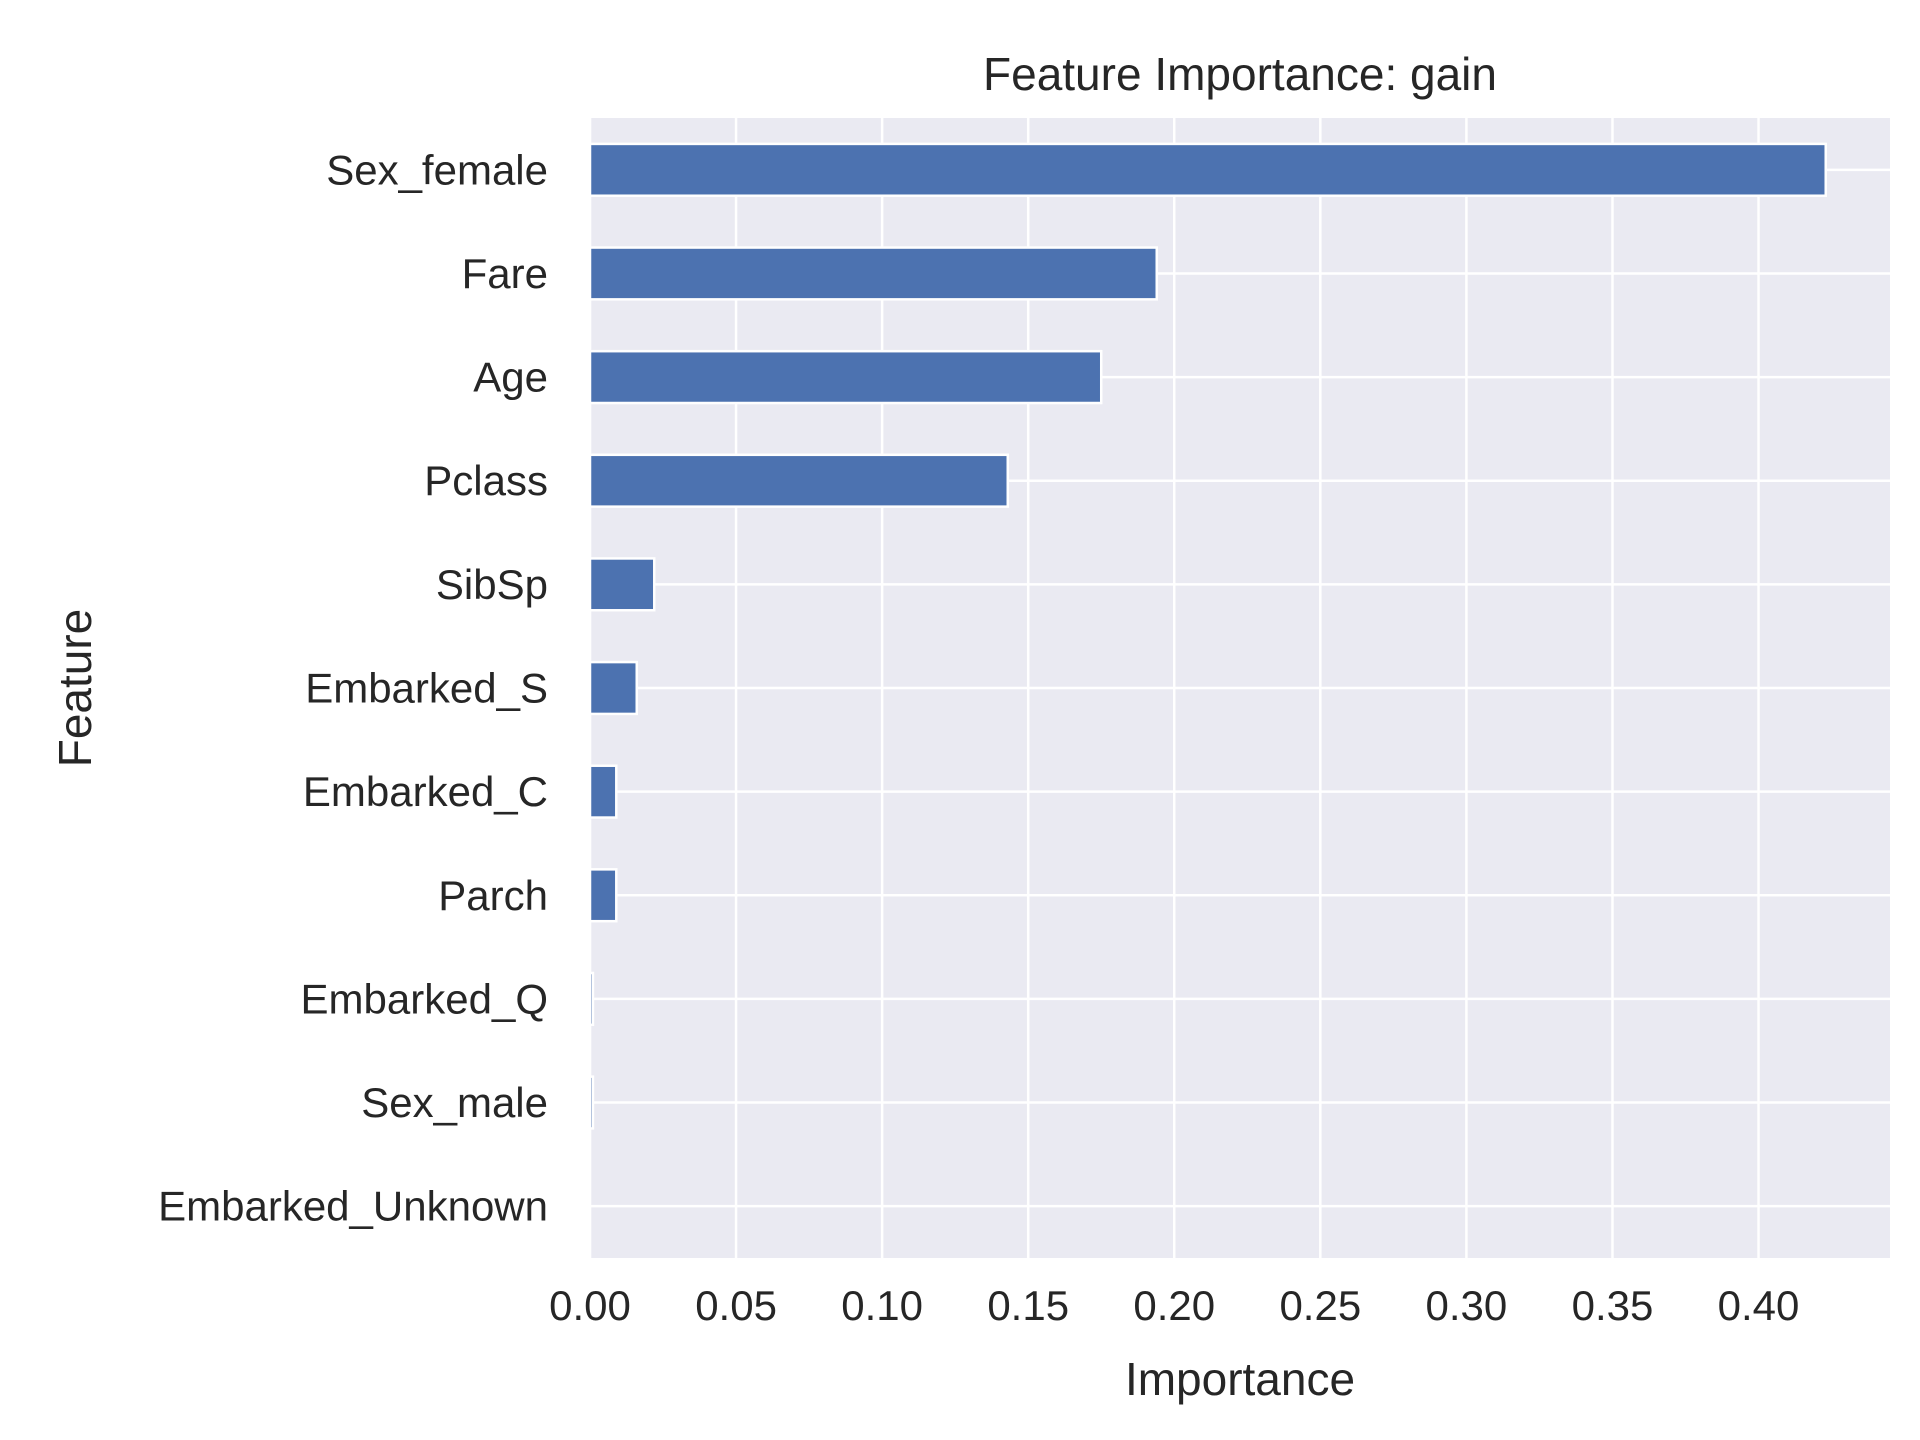 The height and width of the screenshot is (1440, 1920). Describe the element at coordinates (492, 584) in the screenshot. I see `y-tick-label: SibSp` at that location.